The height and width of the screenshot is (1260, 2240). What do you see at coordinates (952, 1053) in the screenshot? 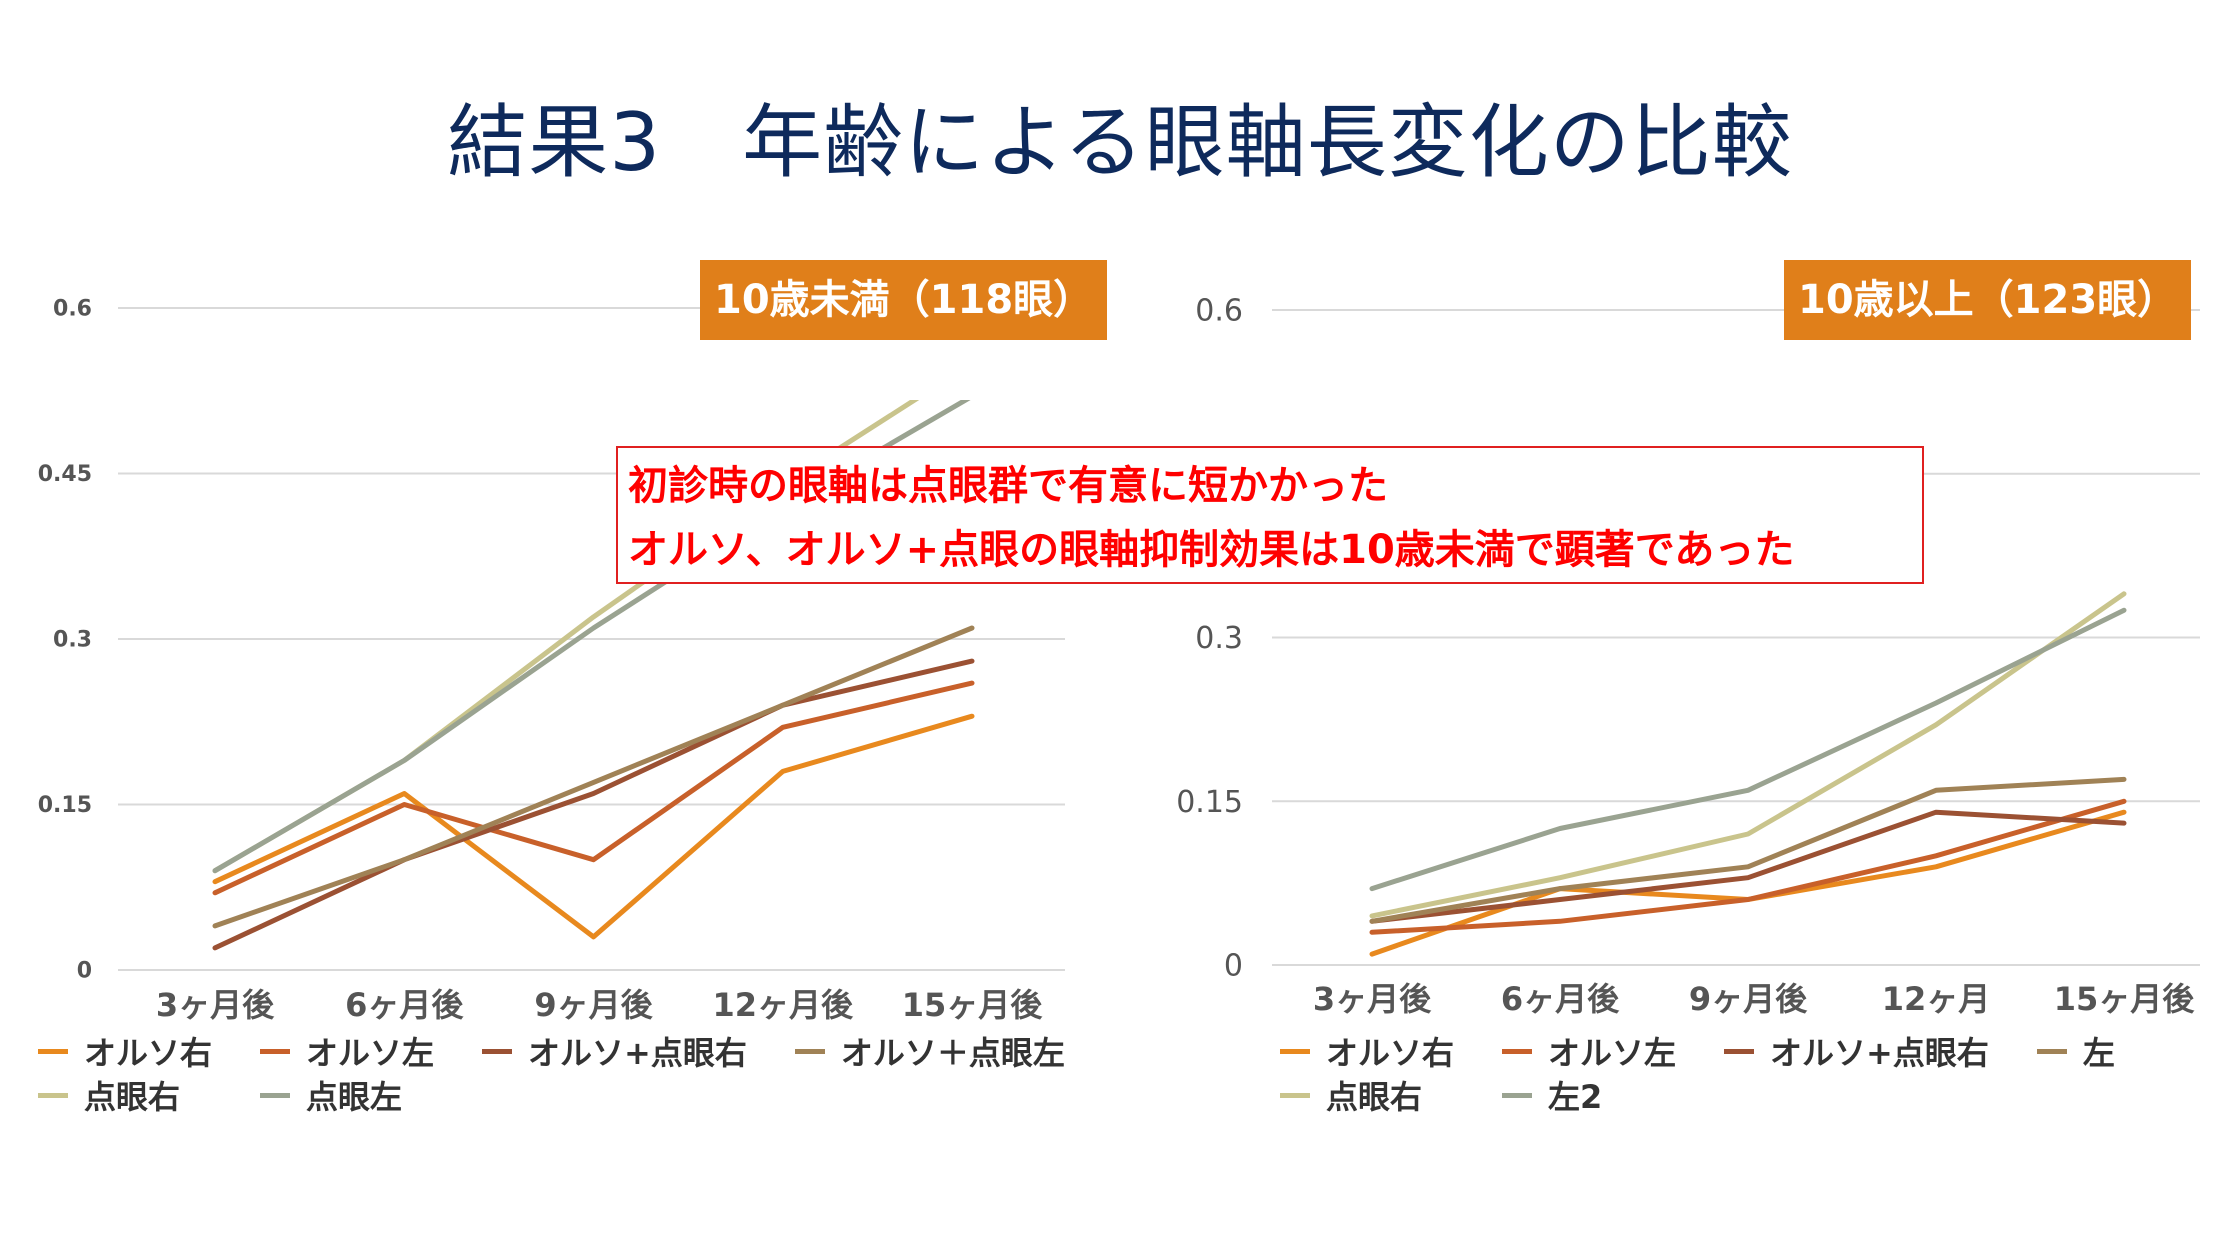
I see `legend-label: オルソ＋点眼左` at bounding box center [952, 1053].